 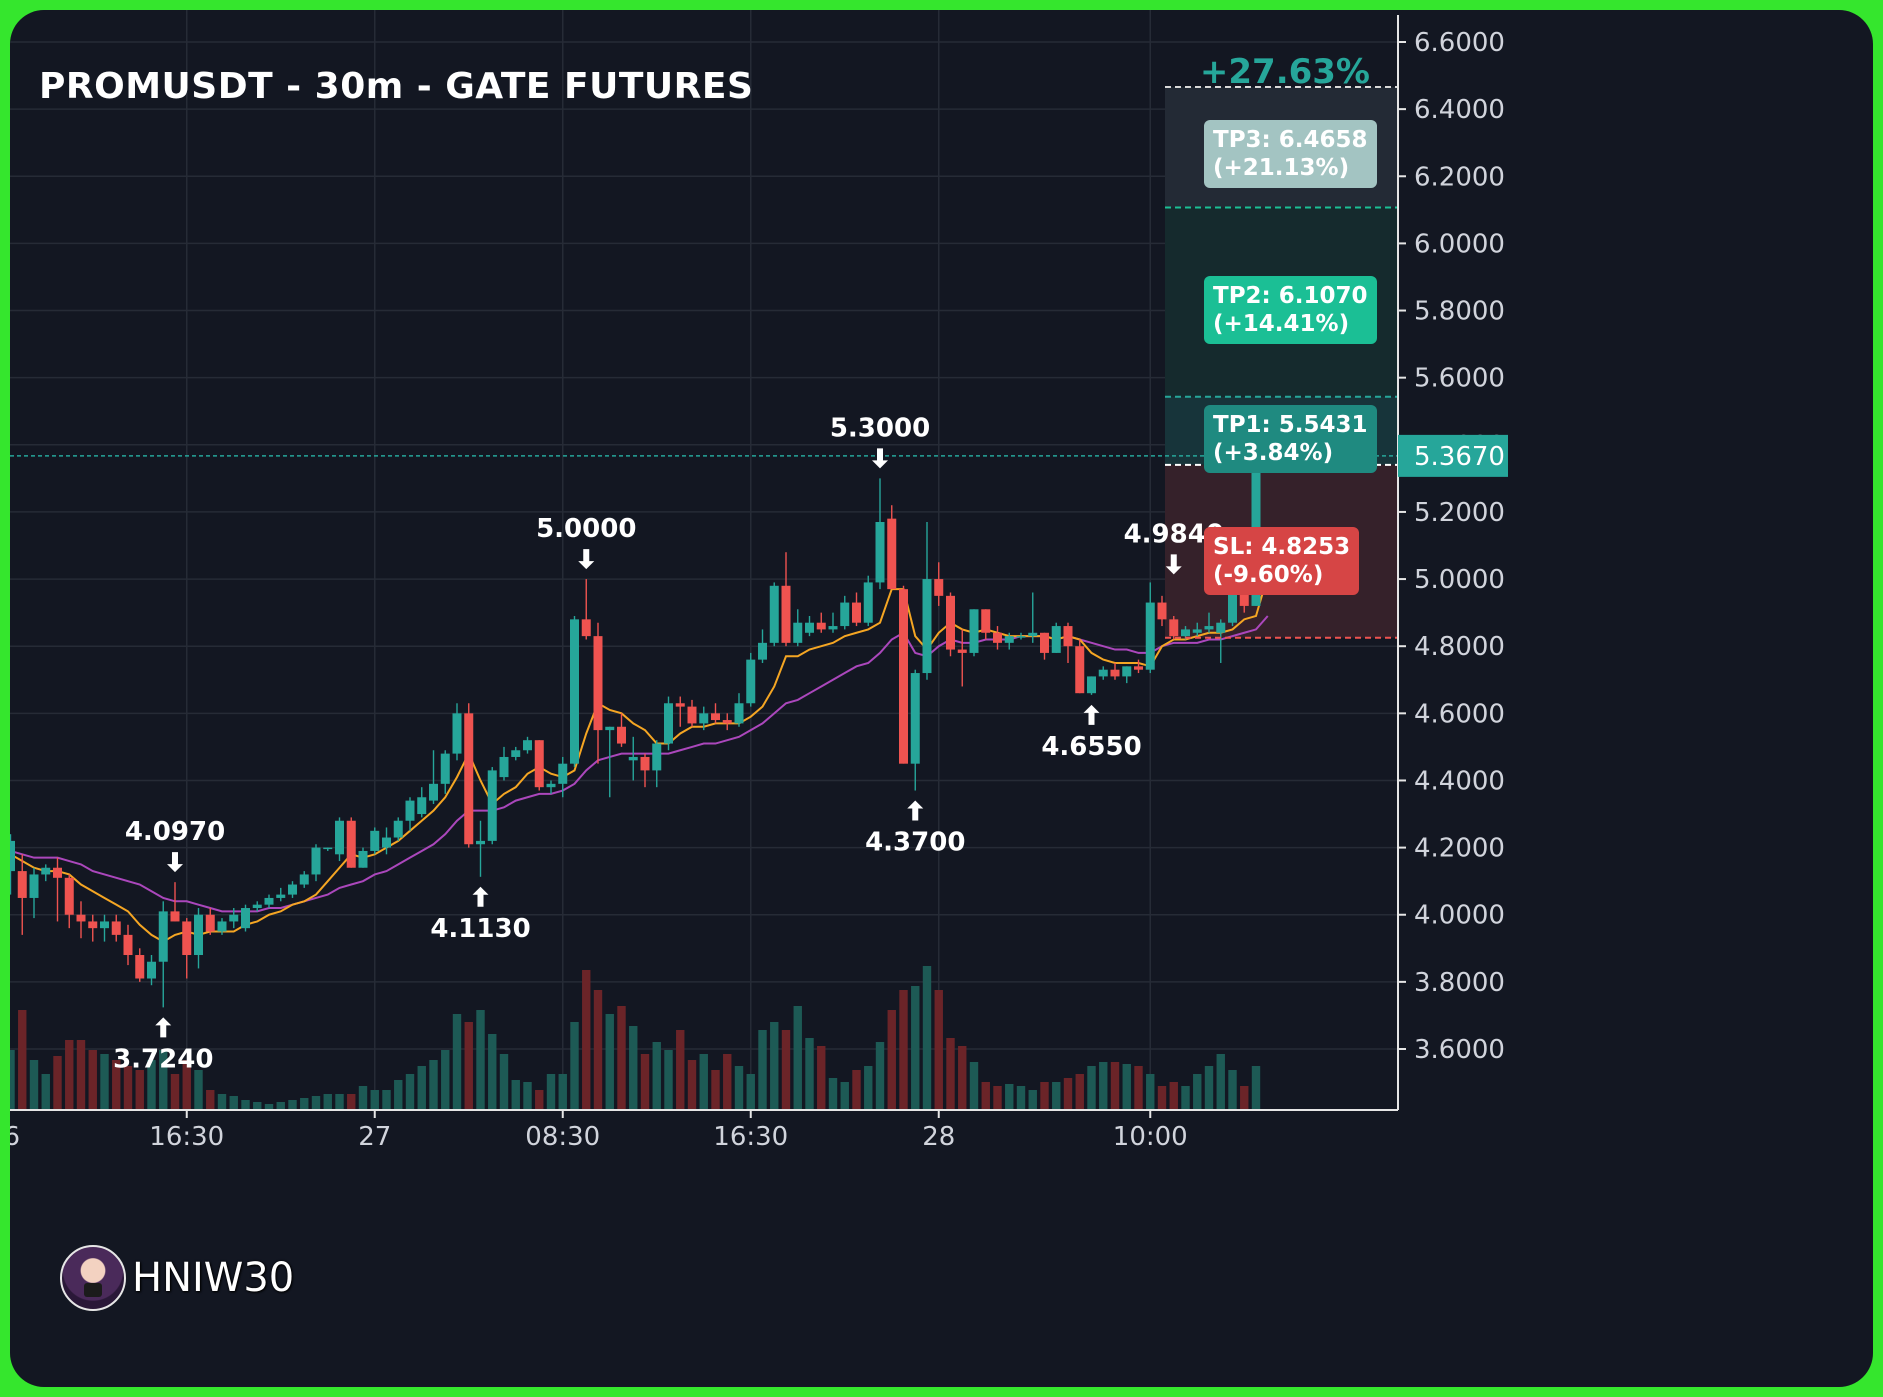 I want to click on y-tick-label: 6.0000, so click(x=1459, y=244).